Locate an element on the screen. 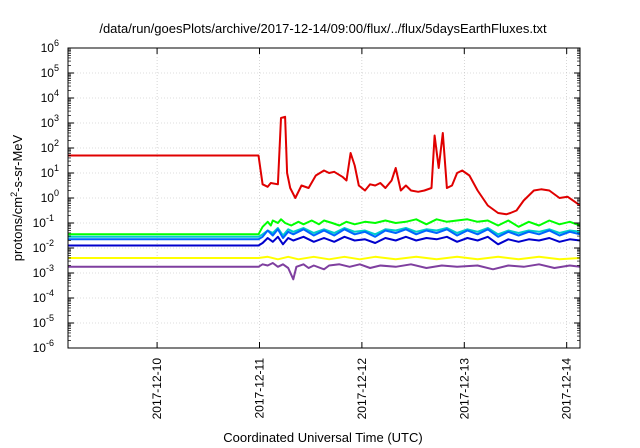 The image size is (640, 448). y-tick-label: 10⁻⁶ is located at coordinates (43, 346).